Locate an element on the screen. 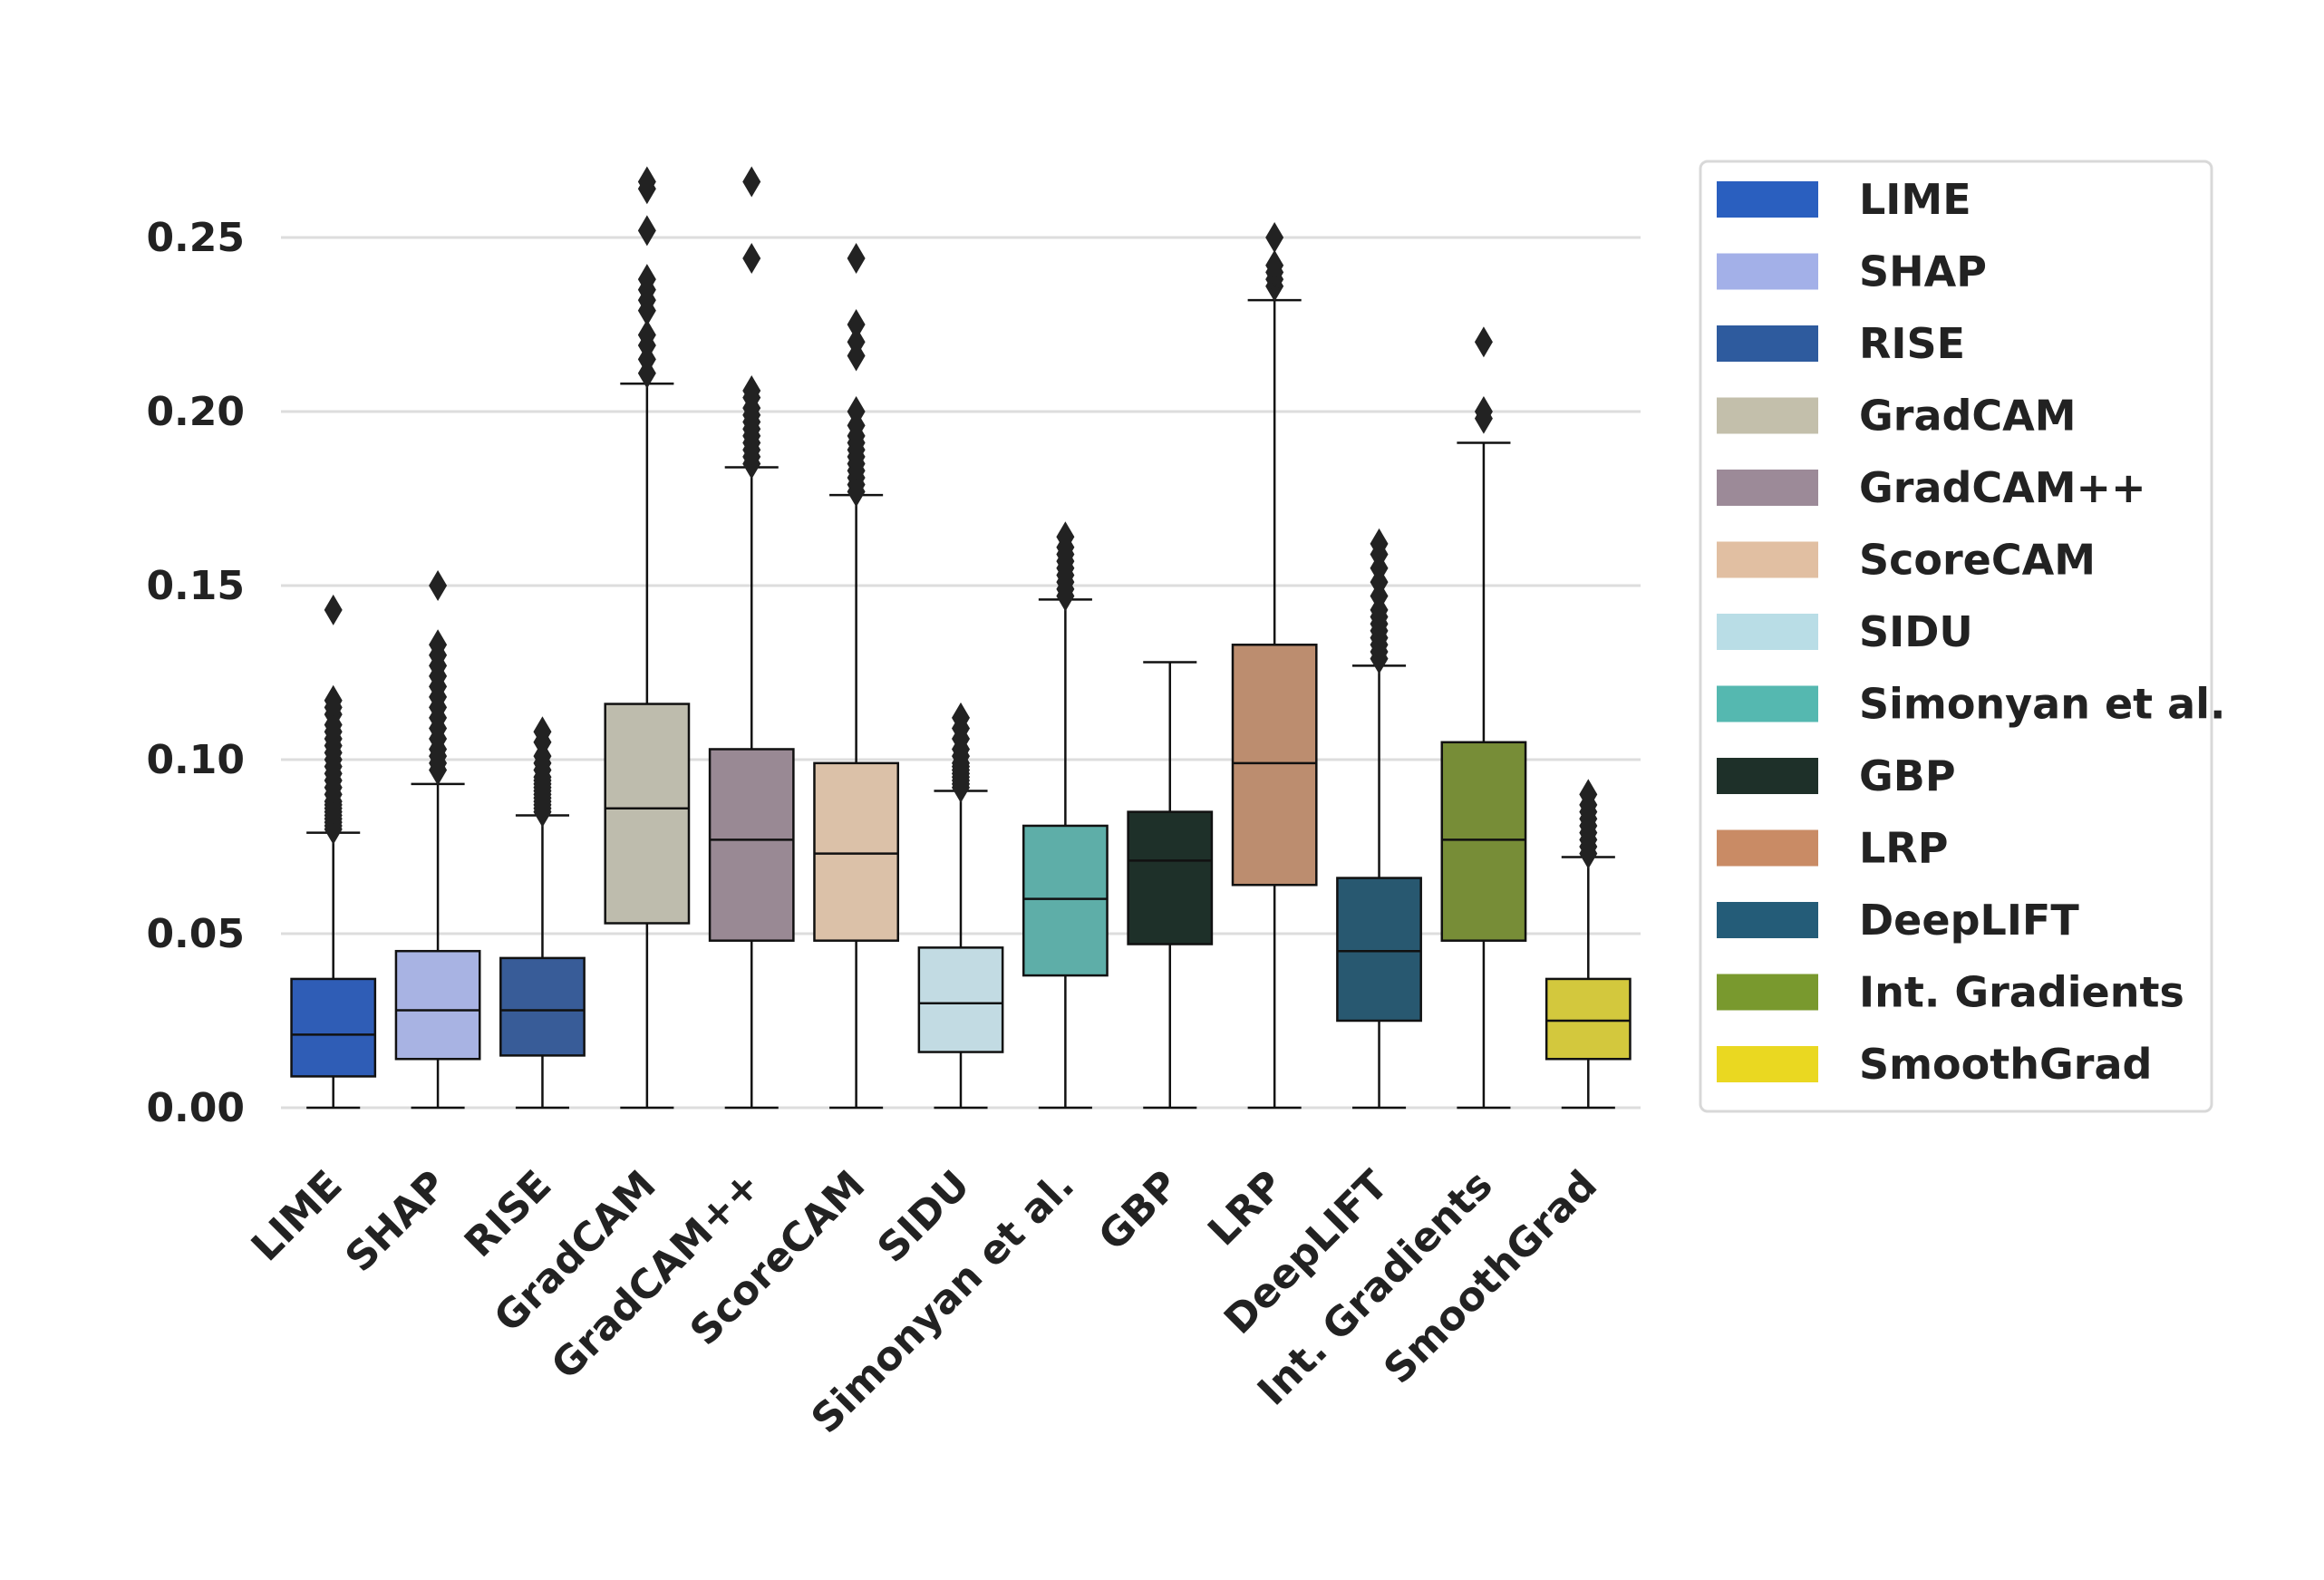 The width and height of the screenshot is (2324, 1580). y-tick-label: 0.10 is located at coordinates (195, 760).